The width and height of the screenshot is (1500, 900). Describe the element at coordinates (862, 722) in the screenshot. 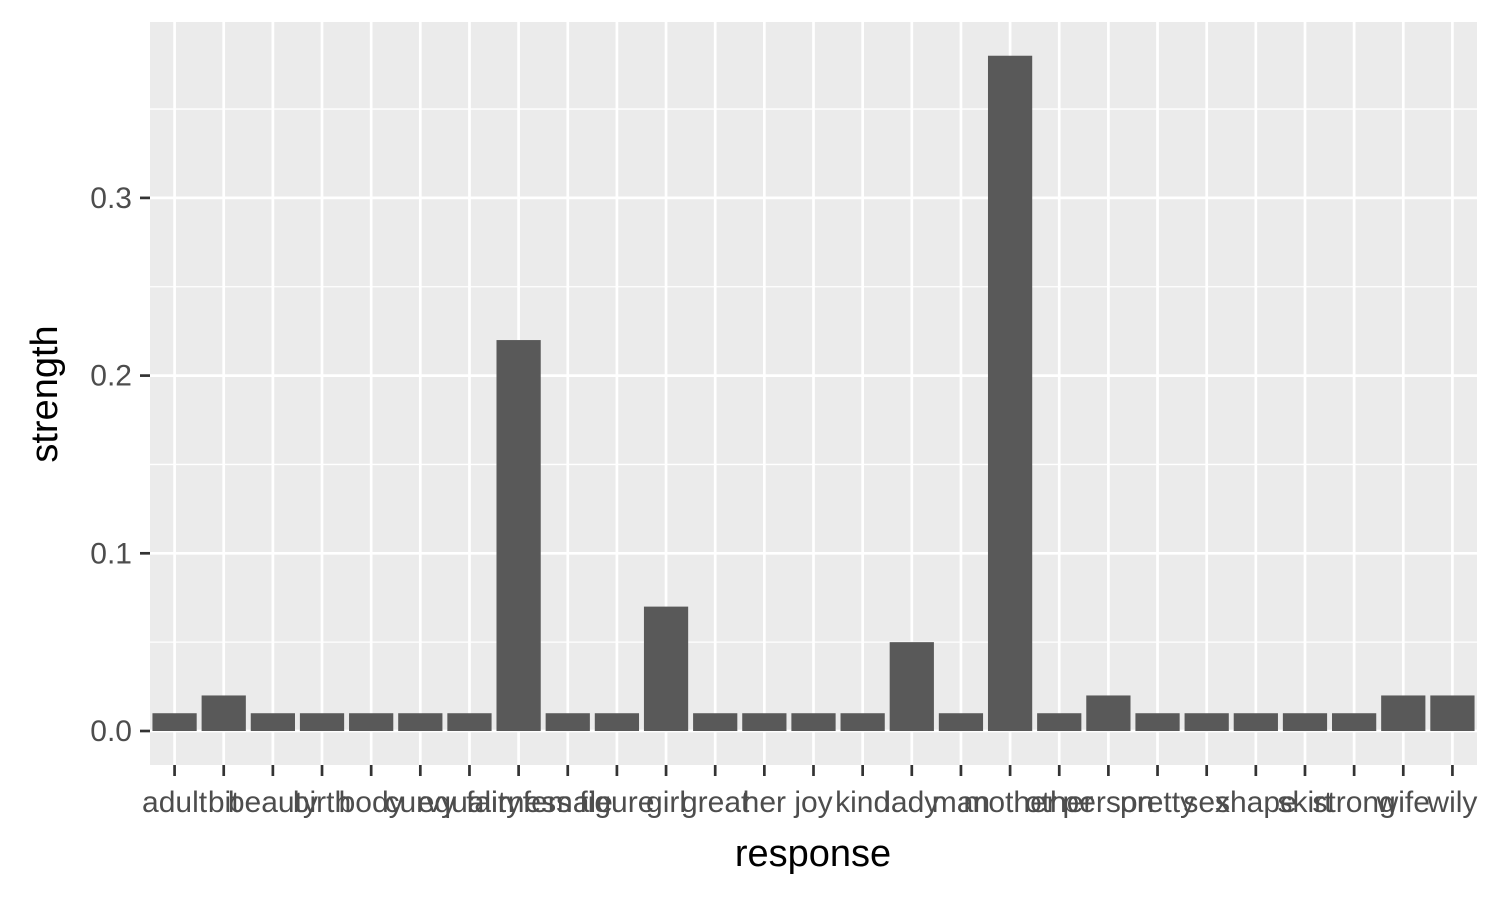

I see `bar-kind` at that location.